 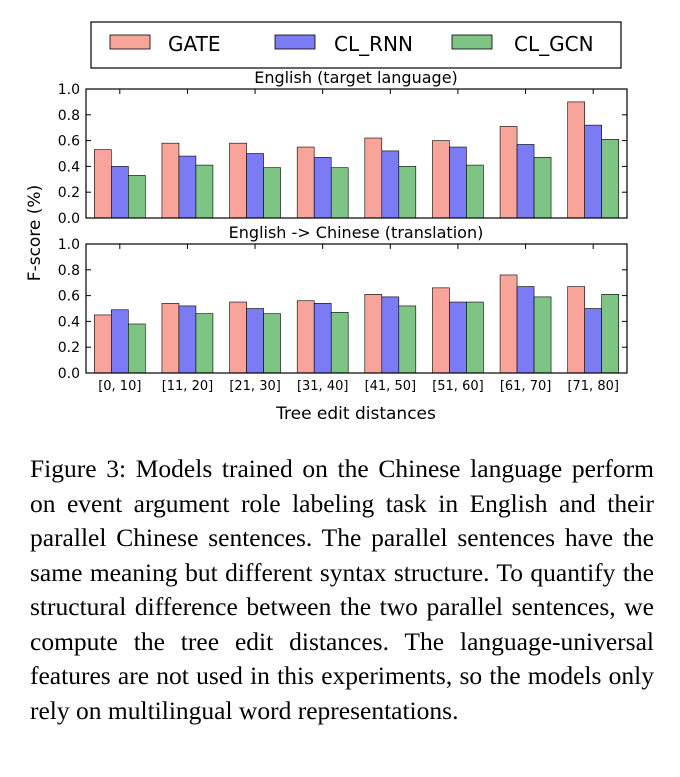 What do you see at coordinates (472, 42) in the screenshot?
I see `legend-swatch-cl-gcn` at bounding box center [472, 42].